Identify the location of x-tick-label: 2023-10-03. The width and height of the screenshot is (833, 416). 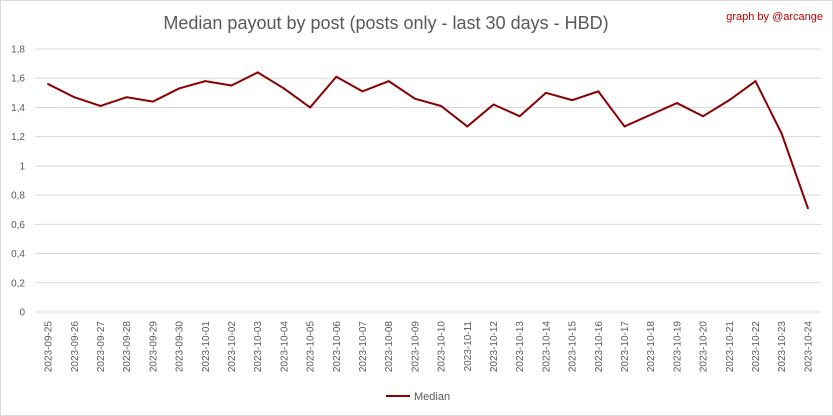
(258, 347).